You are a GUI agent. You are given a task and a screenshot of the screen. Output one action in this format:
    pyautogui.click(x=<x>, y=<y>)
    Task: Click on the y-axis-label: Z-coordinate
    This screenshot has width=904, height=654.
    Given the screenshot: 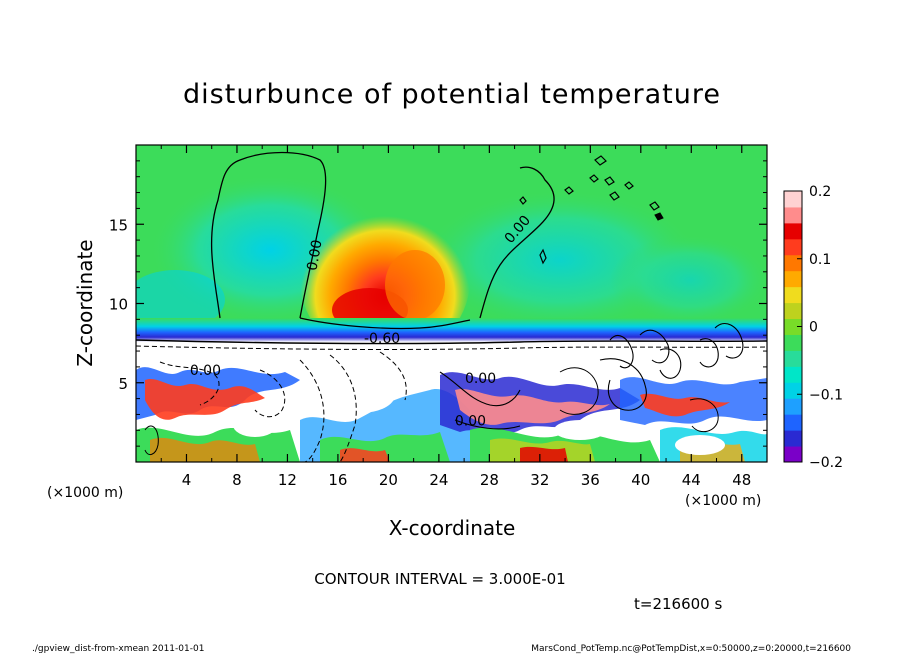 What is the action you would take?
    pyautogui.click(x=85, y=302)
    